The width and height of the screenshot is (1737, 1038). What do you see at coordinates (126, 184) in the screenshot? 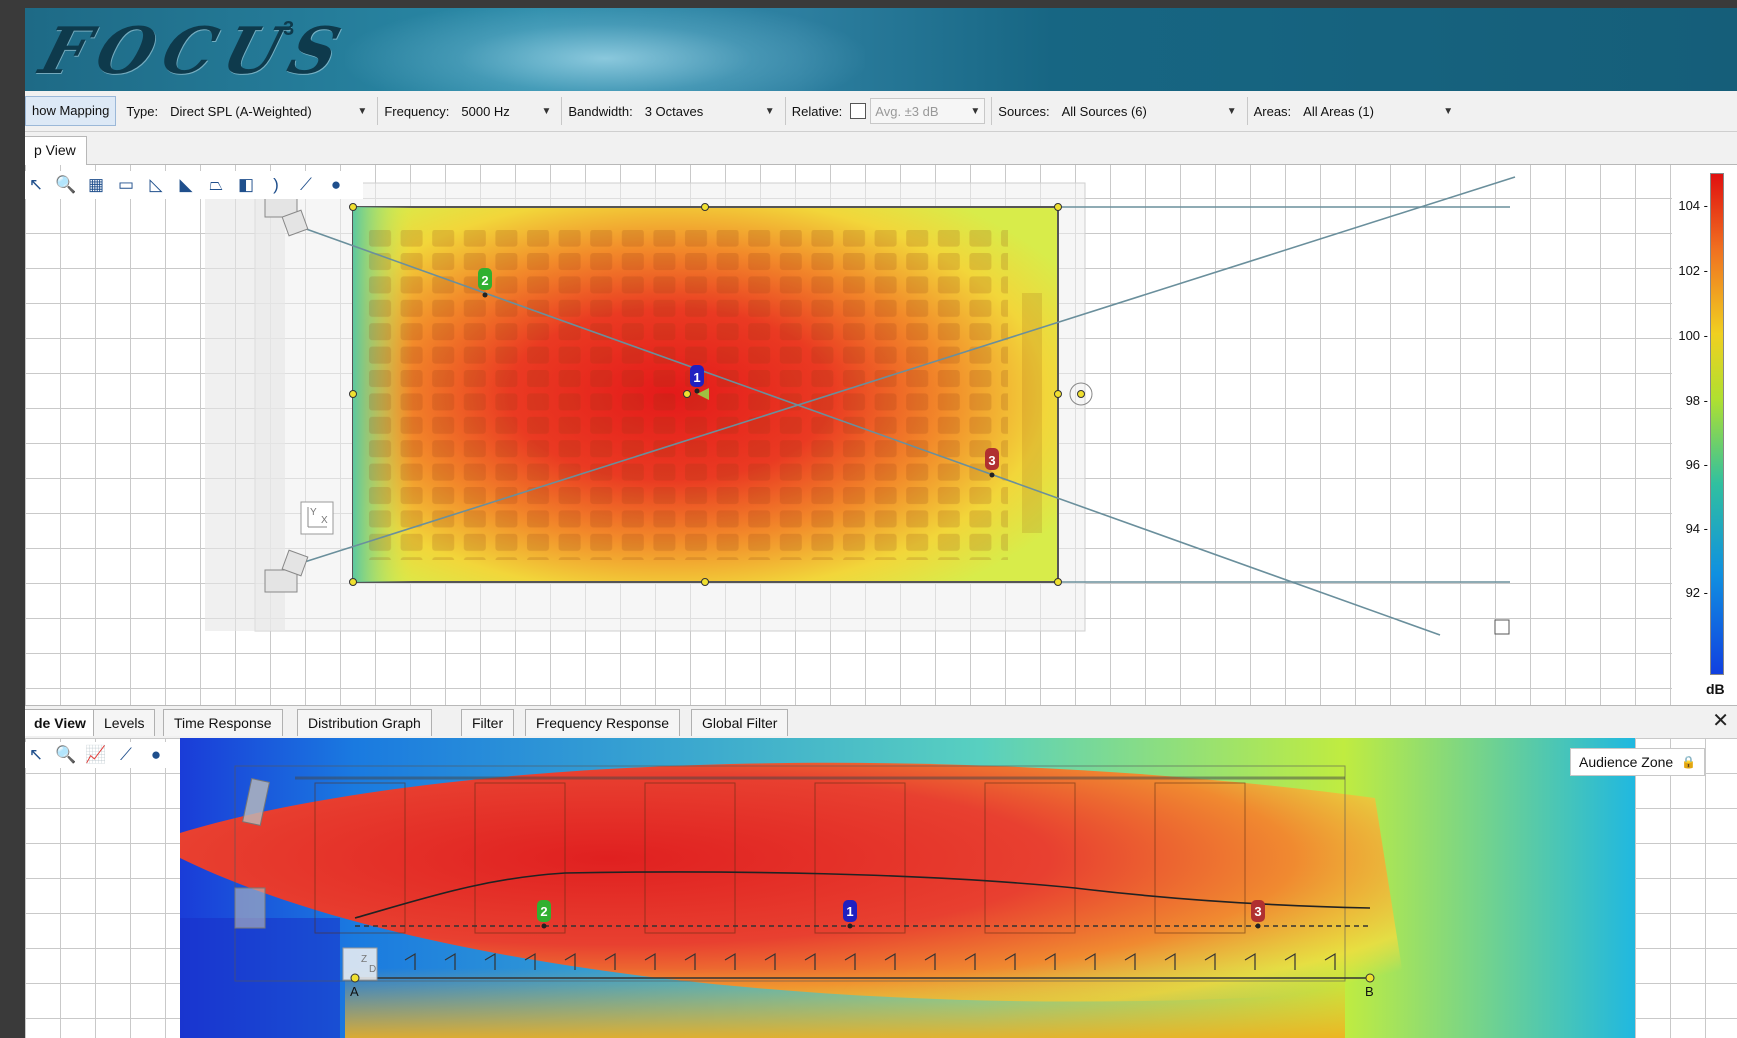
I see `rectangle-icon: ▭` at bounding box center [126, 184].